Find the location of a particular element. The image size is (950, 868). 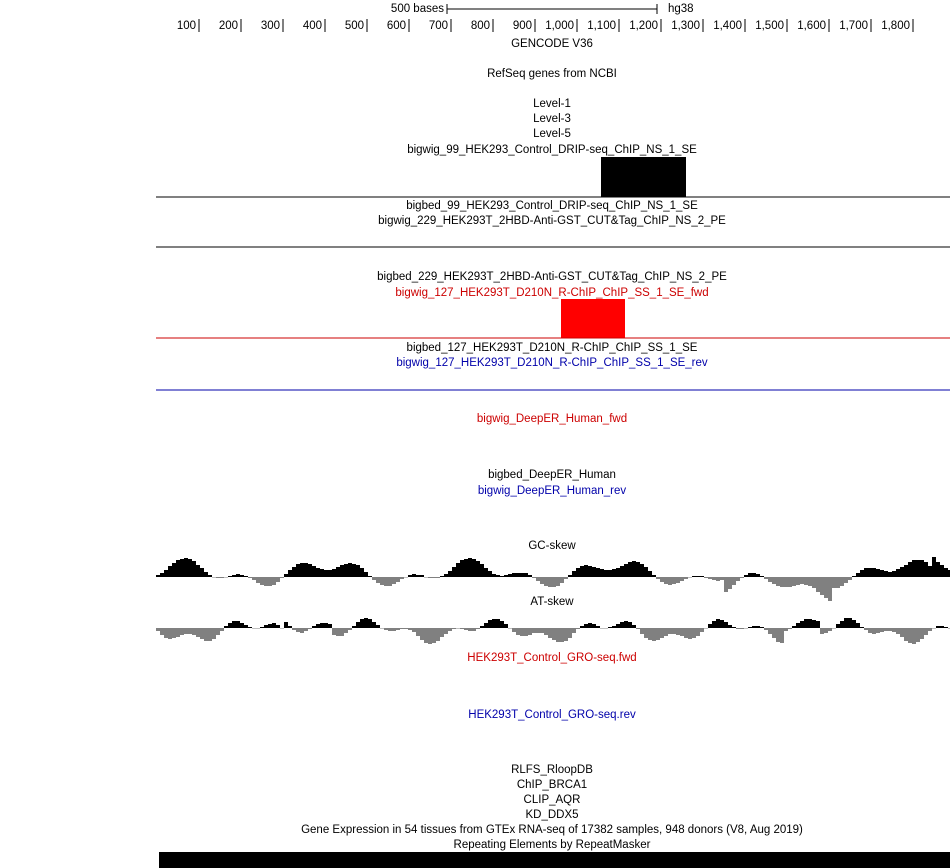

ruler-label: 600 is located at coordinates (396, 26).